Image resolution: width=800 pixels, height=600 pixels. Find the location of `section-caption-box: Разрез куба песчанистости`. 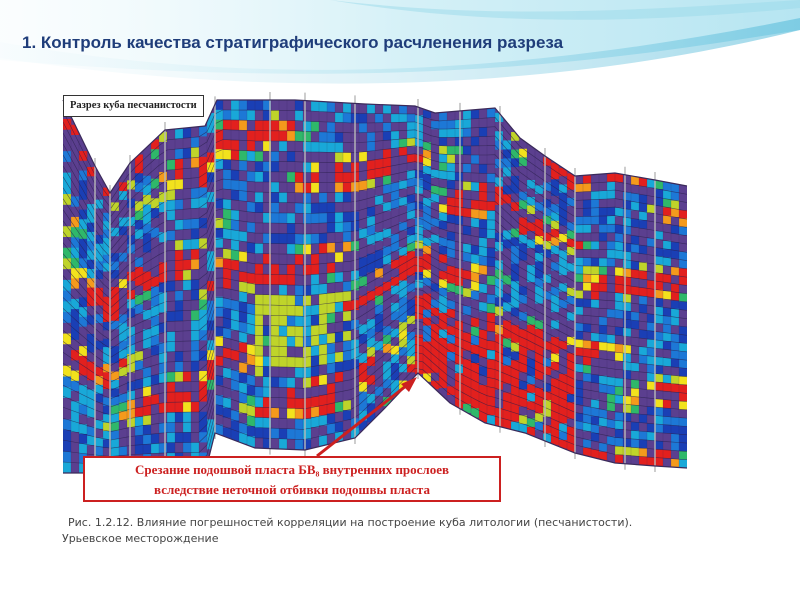

section-caption-box: Разрез куба песчанистости is located at coordinates (133, 106).